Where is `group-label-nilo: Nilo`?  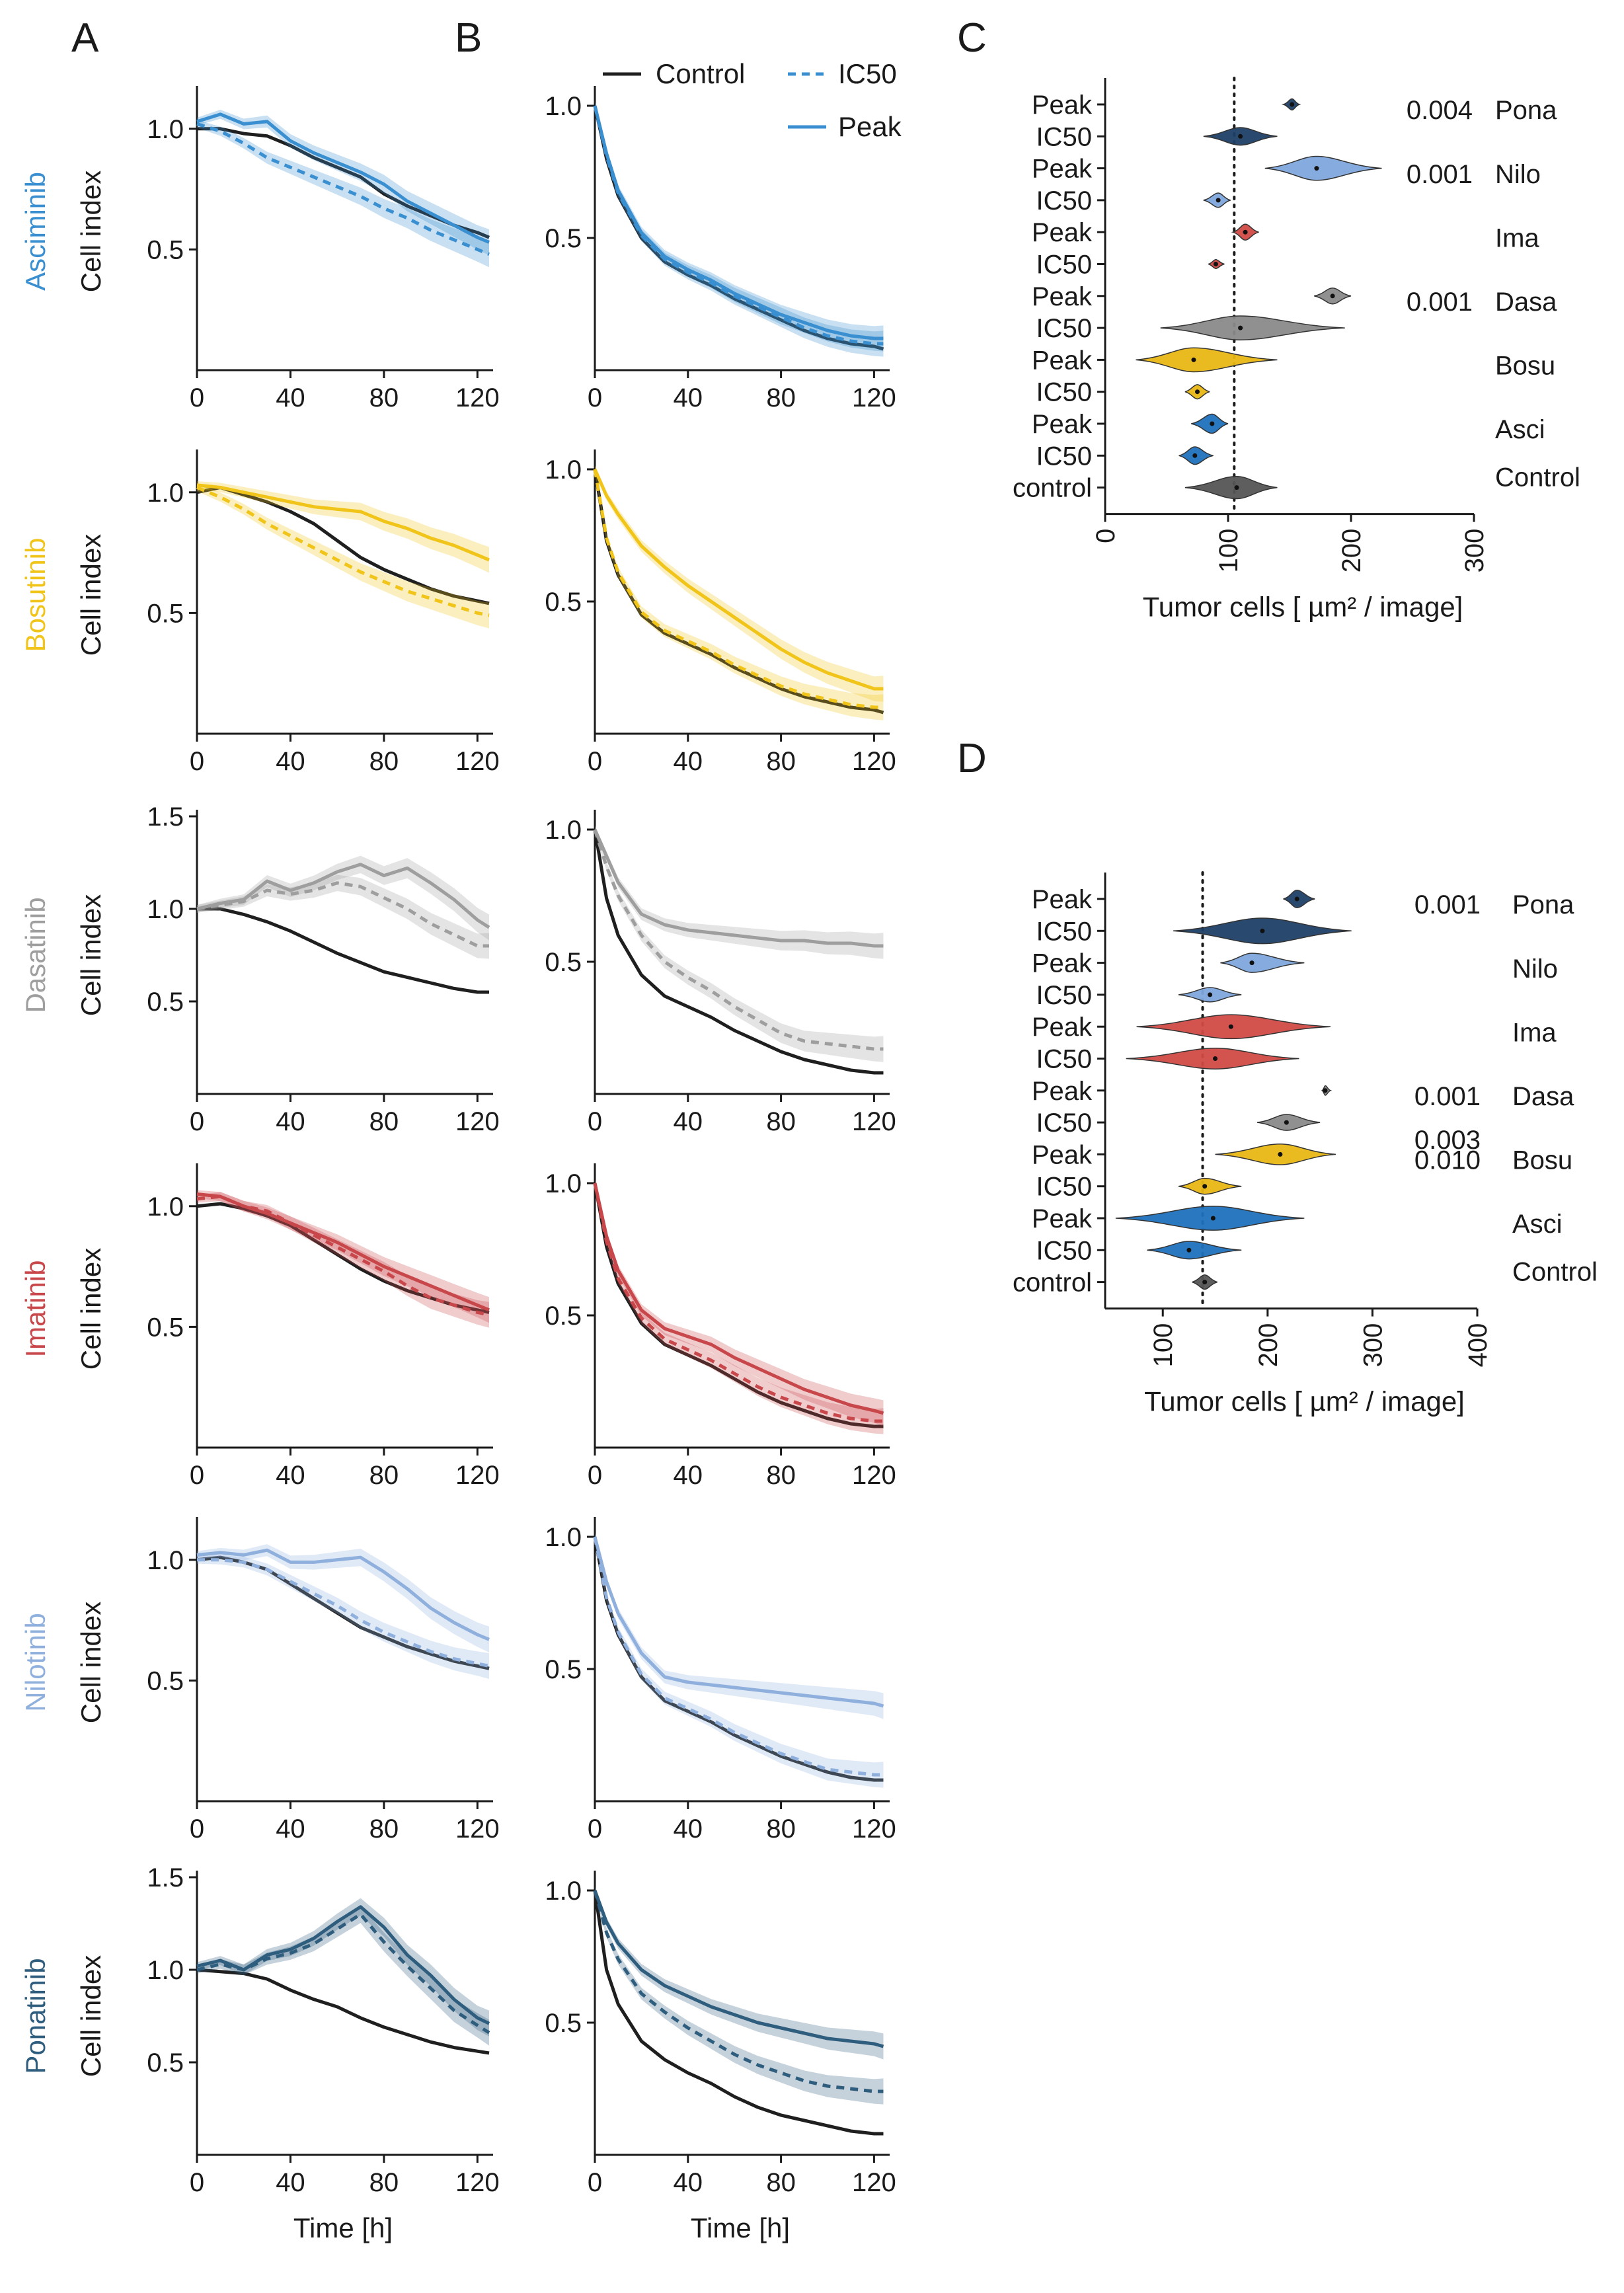 group-label-nilo: Nilo is located at coordinates (1535, 969).